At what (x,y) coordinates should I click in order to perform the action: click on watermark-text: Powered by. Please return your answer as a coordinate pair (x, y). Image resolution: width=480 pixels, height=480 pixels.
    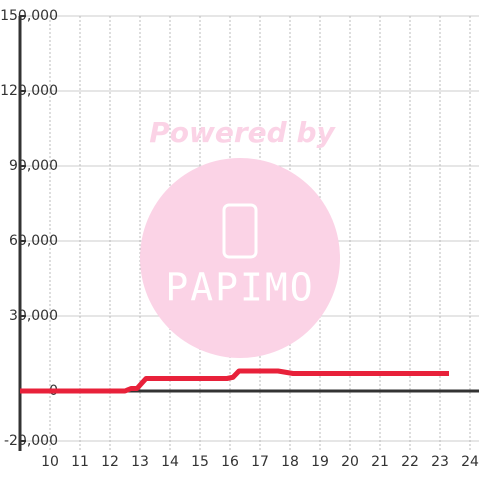
    Looking at the image, I should click on (242, 132).